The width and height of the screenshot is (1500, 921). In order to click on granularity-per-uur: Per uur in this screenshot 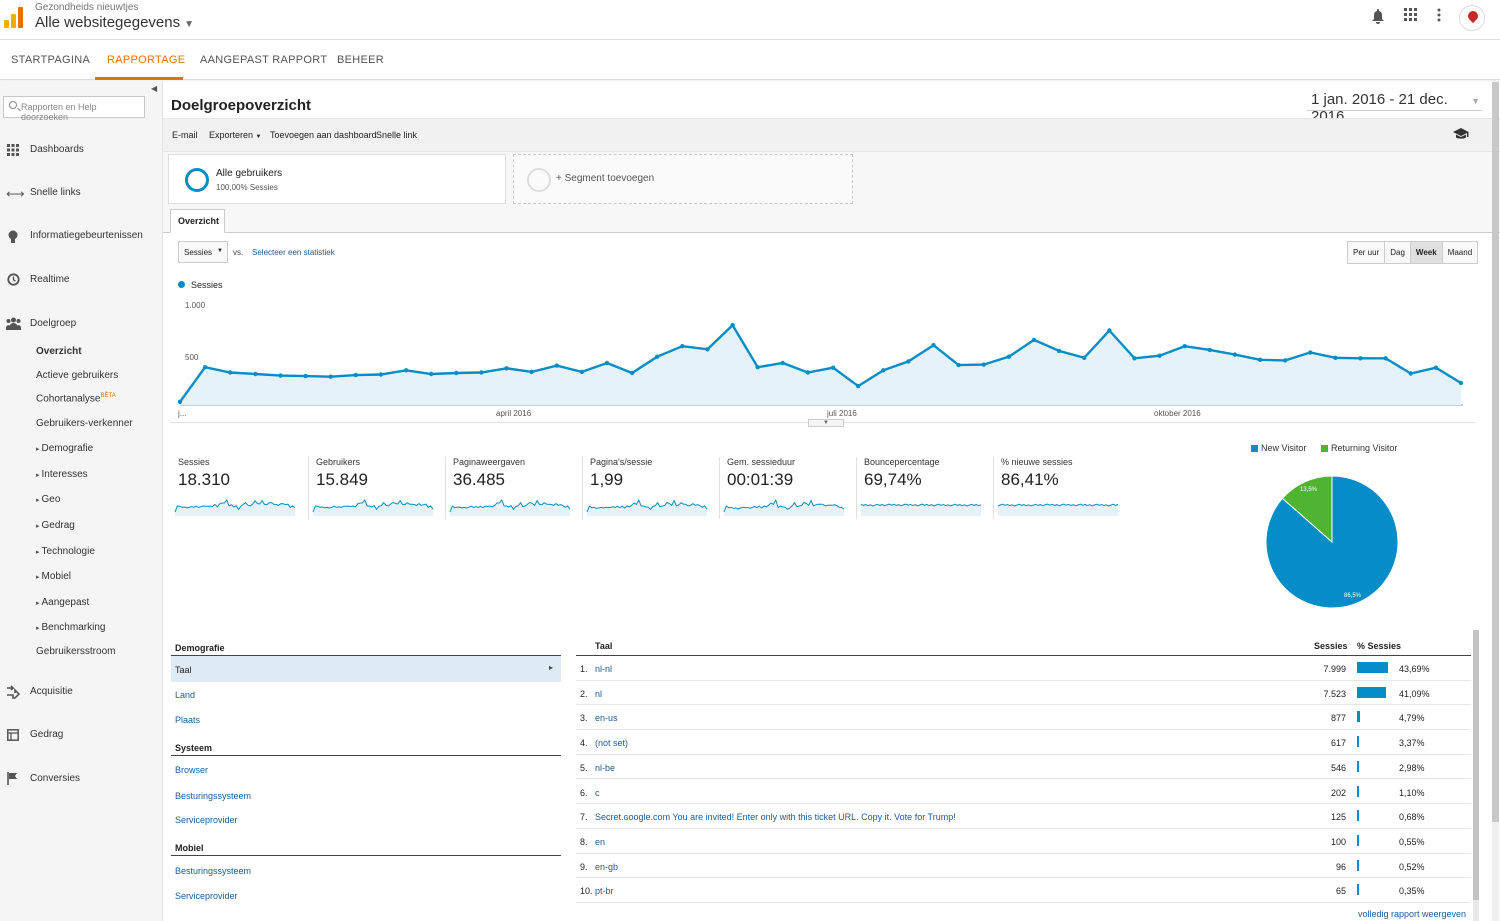, I will do `click(1367, 252)`.